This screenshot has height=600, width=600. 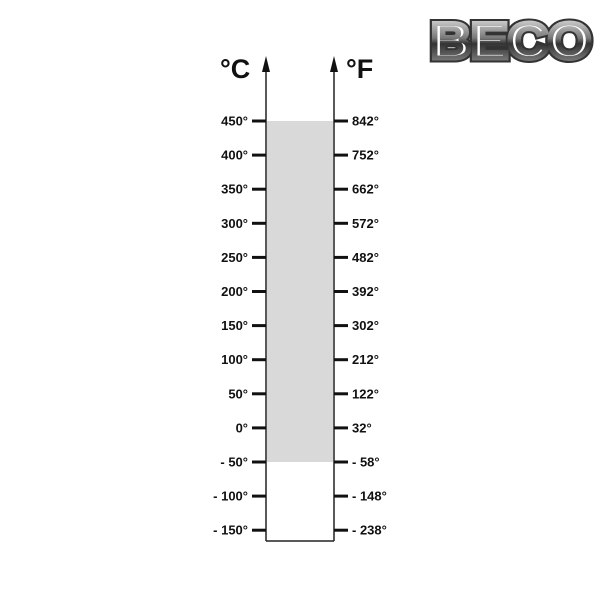 I want to click on fahrenheit-label: - 148°, so click(x=369, y=496).